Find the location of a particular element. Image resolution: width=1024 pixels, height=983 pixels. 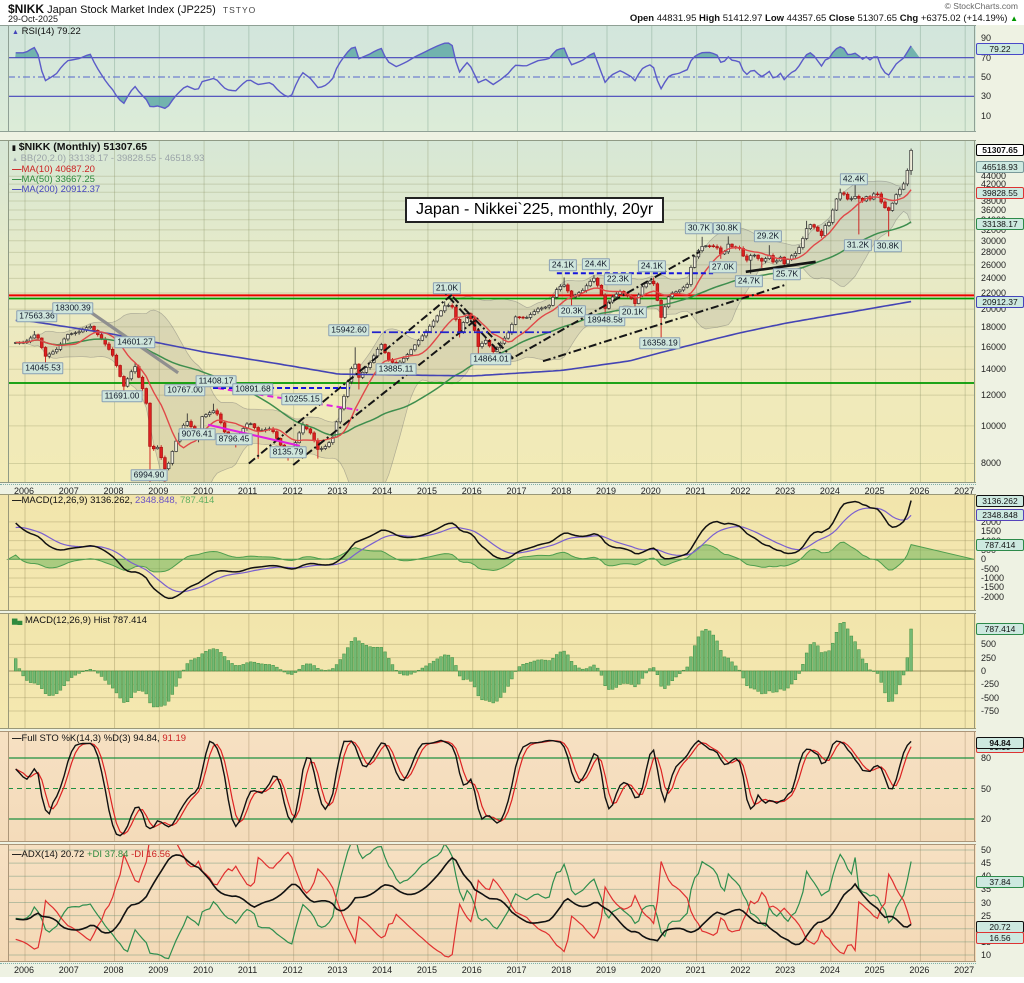

axis-callout: 33138.17 is located at coordinates (1000, 224).